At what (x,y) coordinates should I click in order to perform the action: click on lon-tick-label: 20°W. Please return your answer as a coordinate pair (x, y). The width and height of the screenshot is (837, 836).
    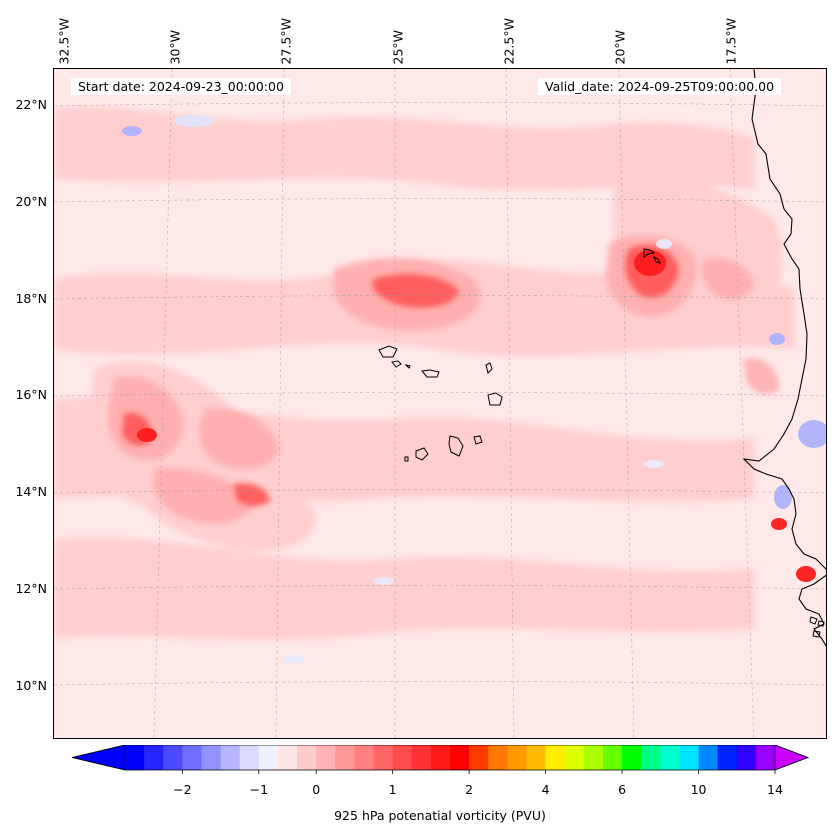
    Looking at the image, I should click on (620, 47).